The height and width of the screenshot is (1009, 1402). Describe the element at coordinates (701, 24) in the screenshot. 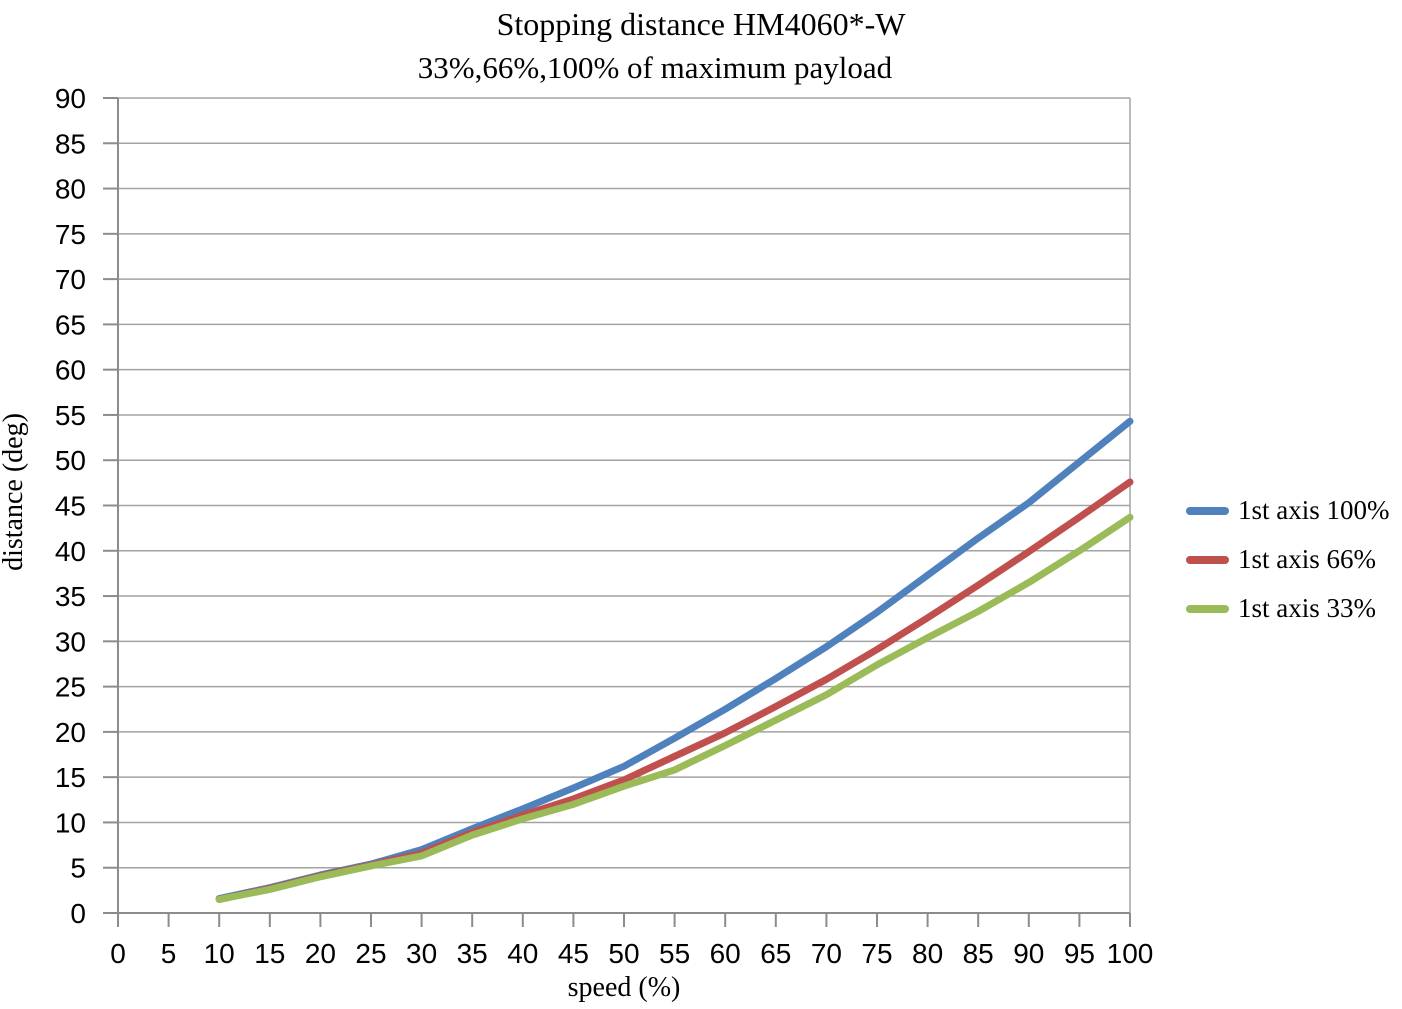

I see `chart-title: Stopping distance HM4060*-W` at that location.